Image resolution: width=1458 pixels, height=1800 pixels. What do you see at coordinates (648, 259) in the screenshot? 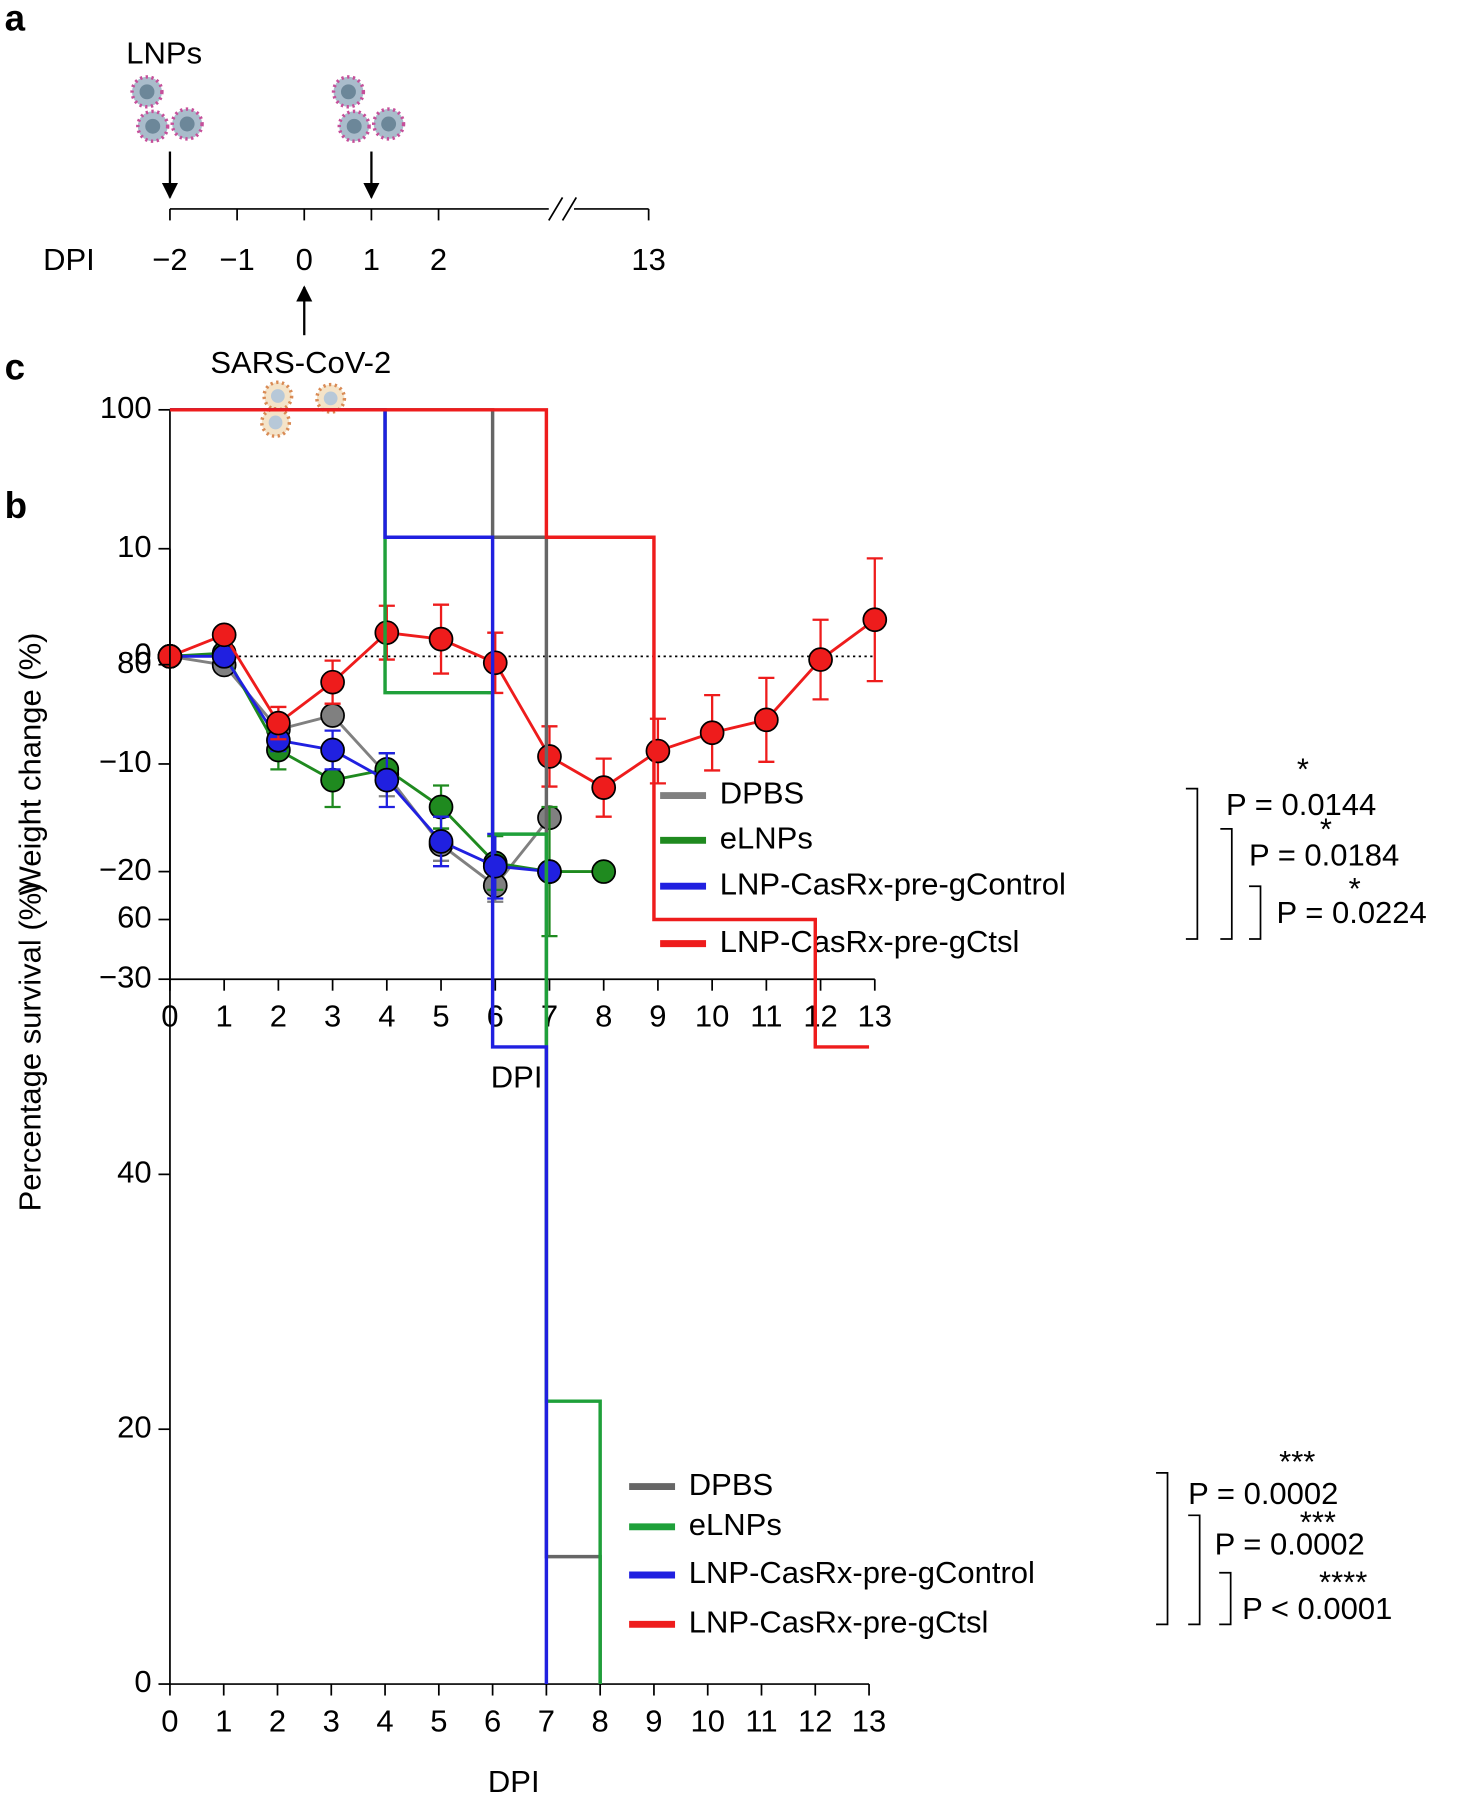
I see `tick-label: 13` at bounding box center [648, 259].